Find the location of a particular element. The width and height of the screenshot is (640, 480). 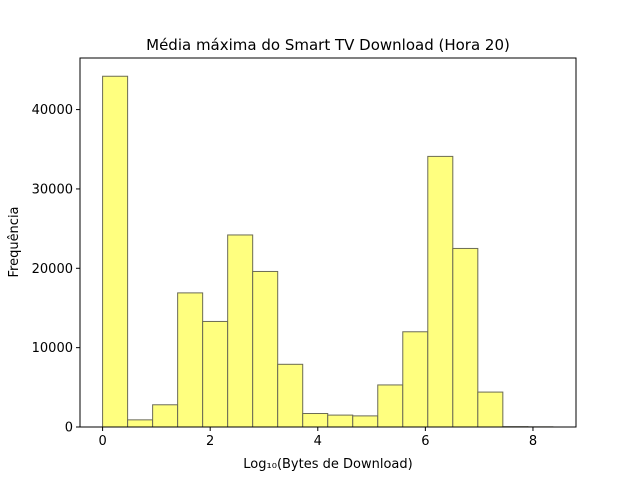

y-tick-label-3: 30000 is located at coordinates (52, 189).